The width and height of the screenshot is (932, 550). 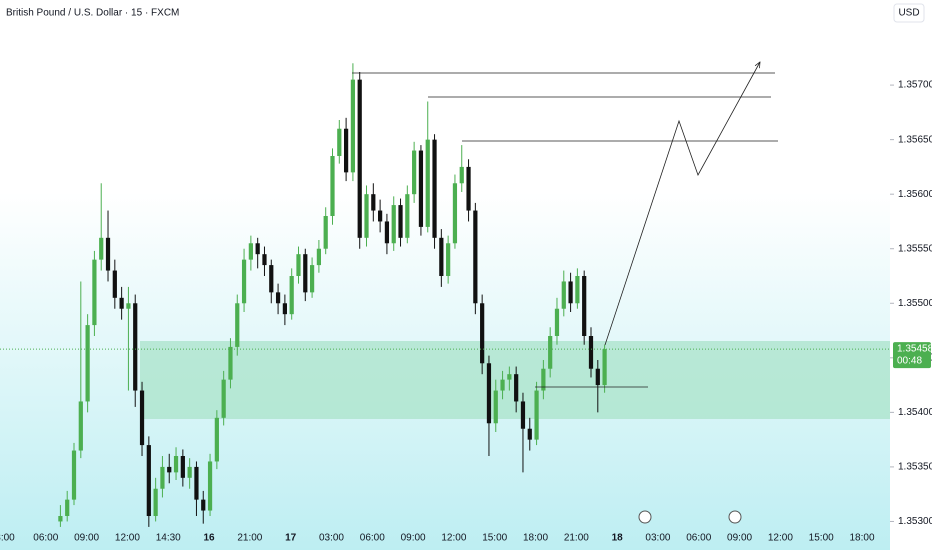 I want to click on y-tick-label: 1.35300, so click(x=915, y=521).